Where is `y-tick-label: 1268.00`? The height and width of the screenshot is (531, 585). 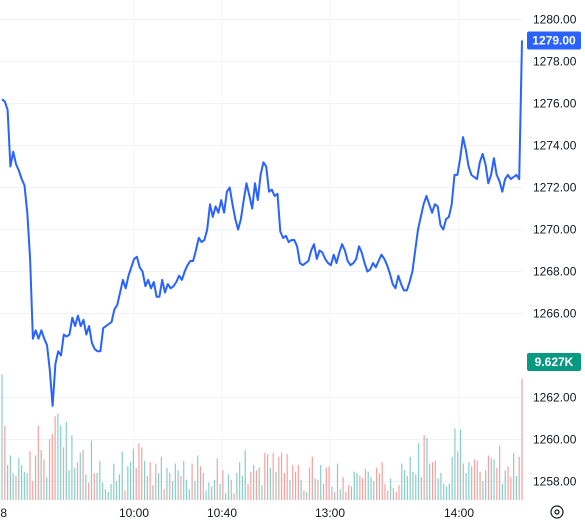 y-tick-label: 1268.00 is located at coordinates (555, 272).